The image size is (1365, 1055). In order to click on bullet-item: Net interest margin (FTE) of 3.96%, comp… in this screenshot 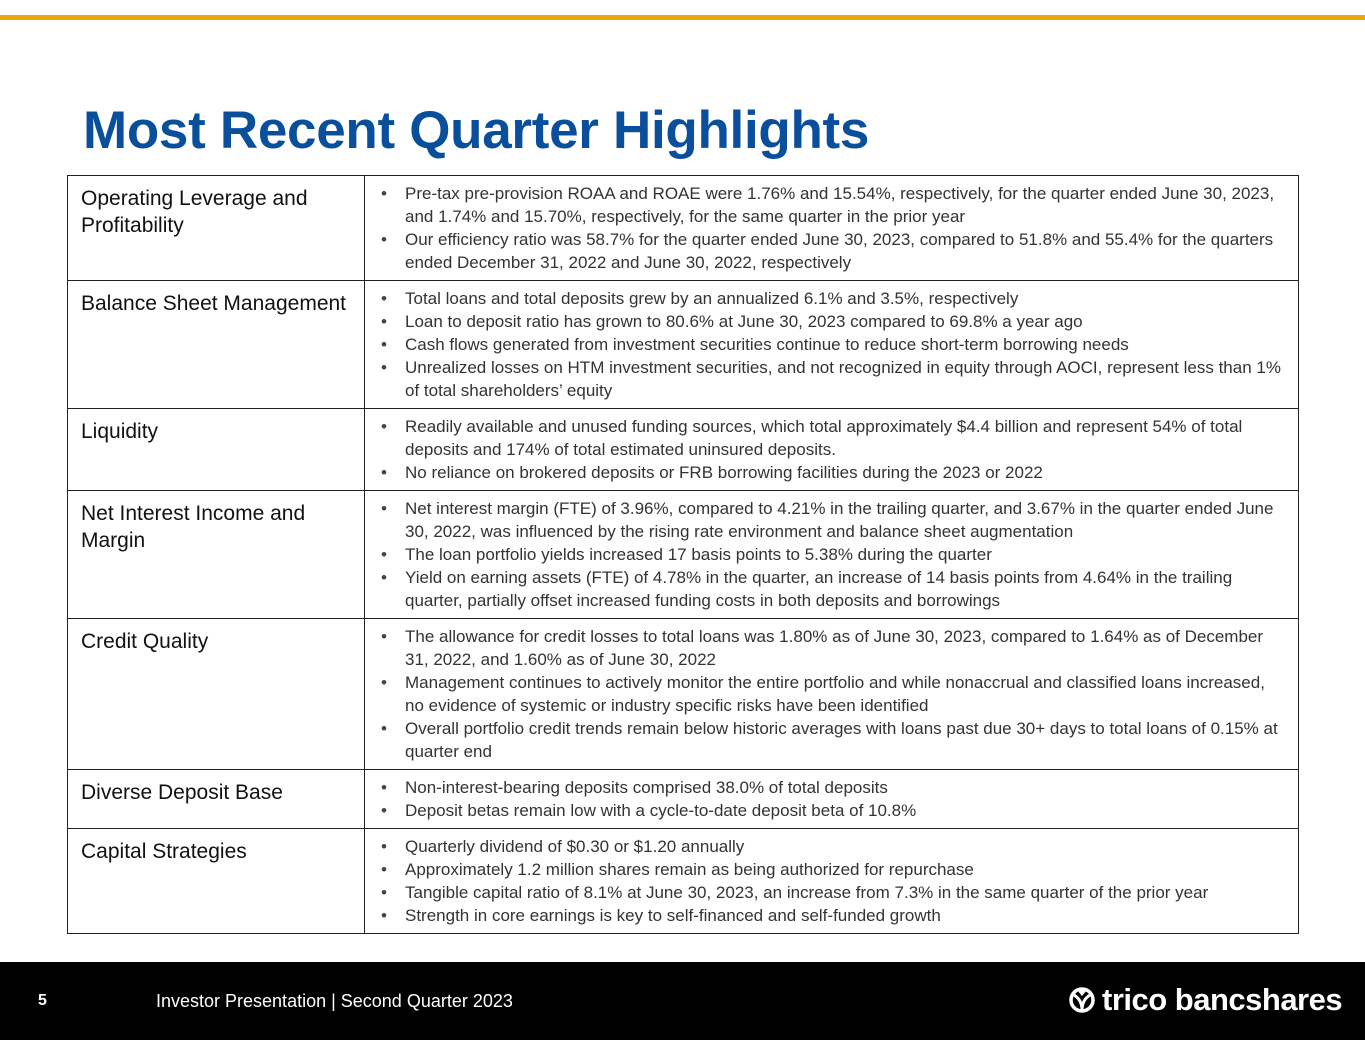, I will do `click(831, 520)`.